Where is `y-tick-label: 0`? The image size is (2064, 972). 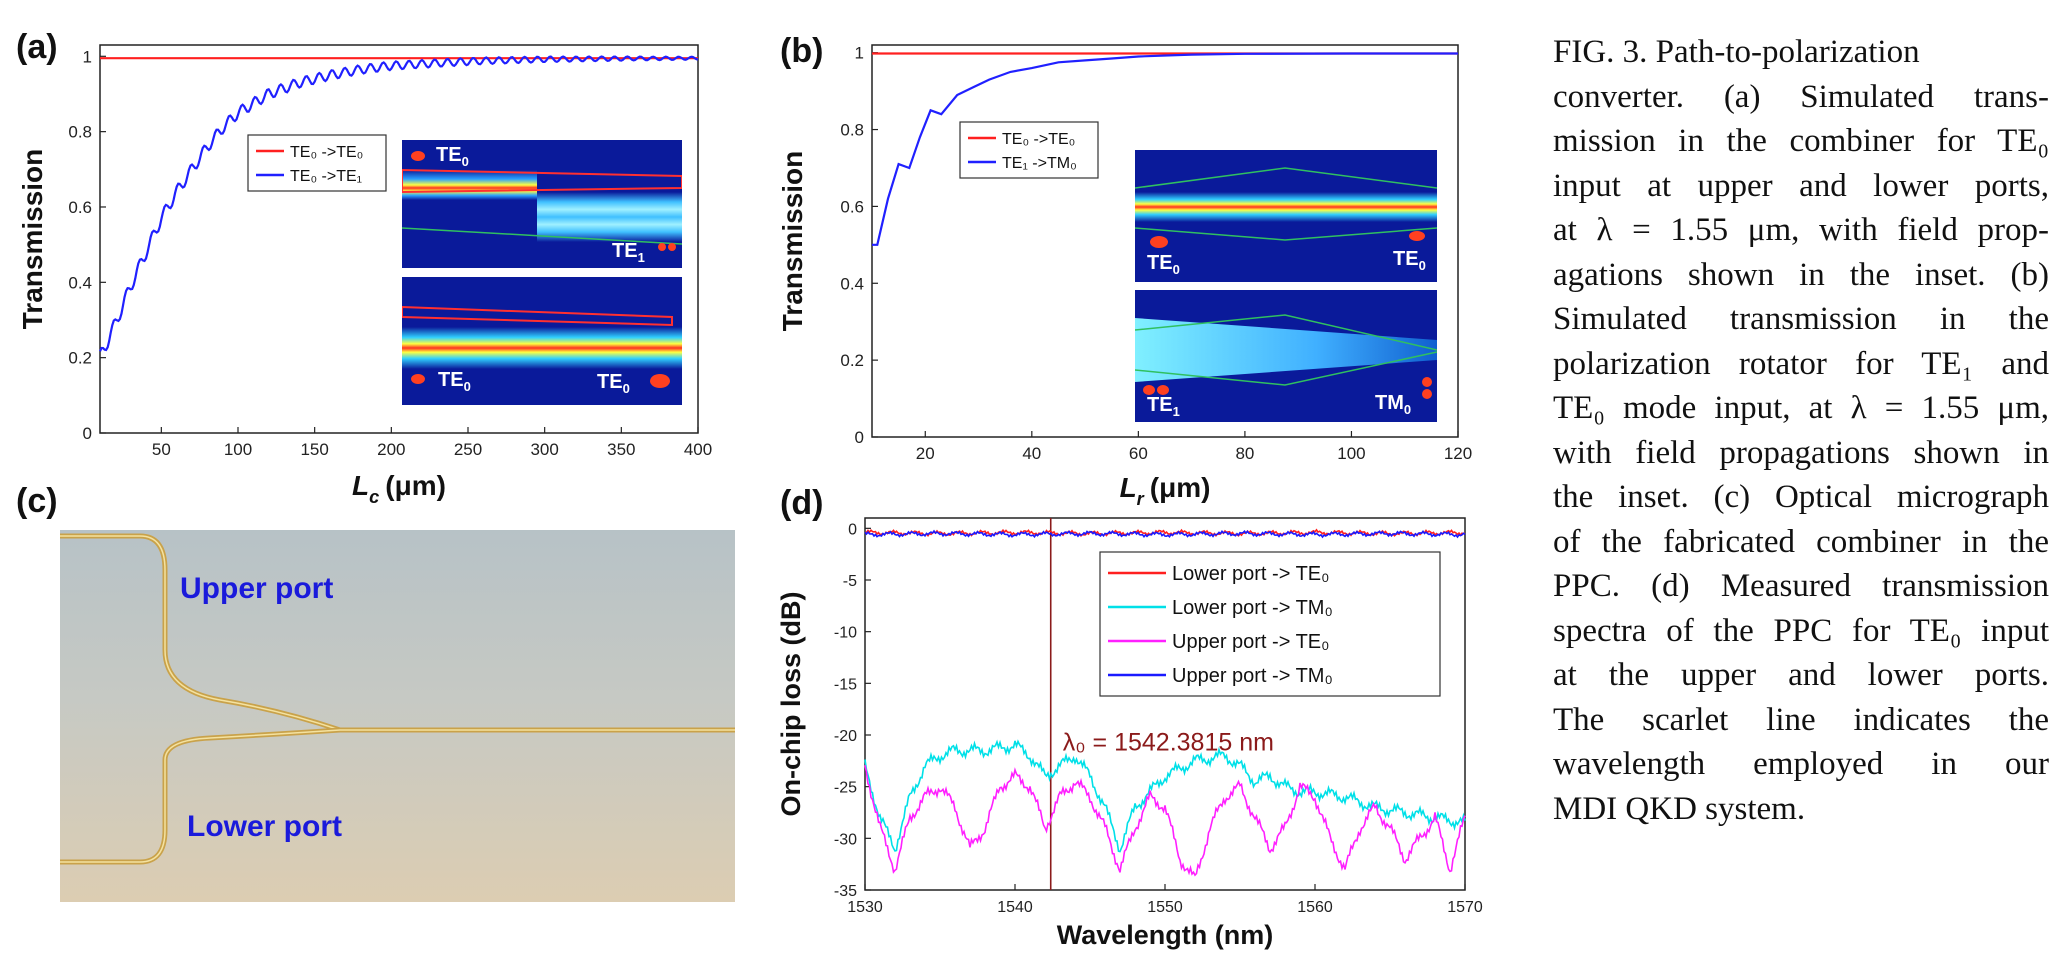 y-tick-label: 0 is located at coordinates (87, 433).